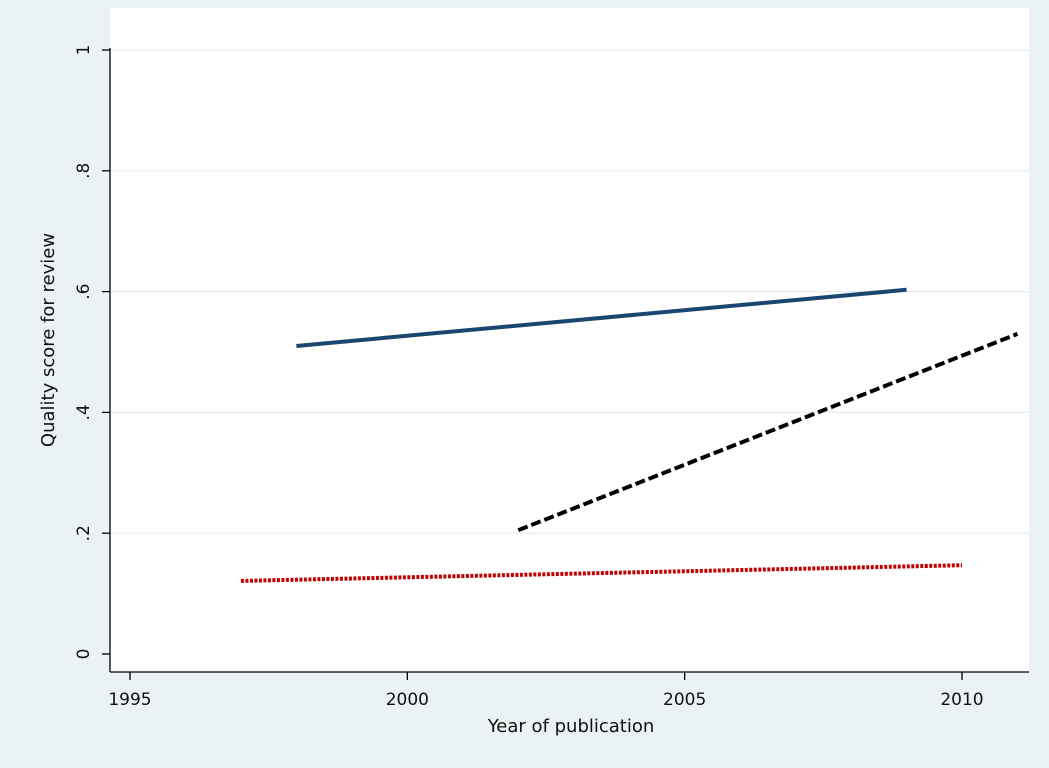 The image size is (1049, 768). I want to click on y-tick-label-5: 1, so click(84, 50).